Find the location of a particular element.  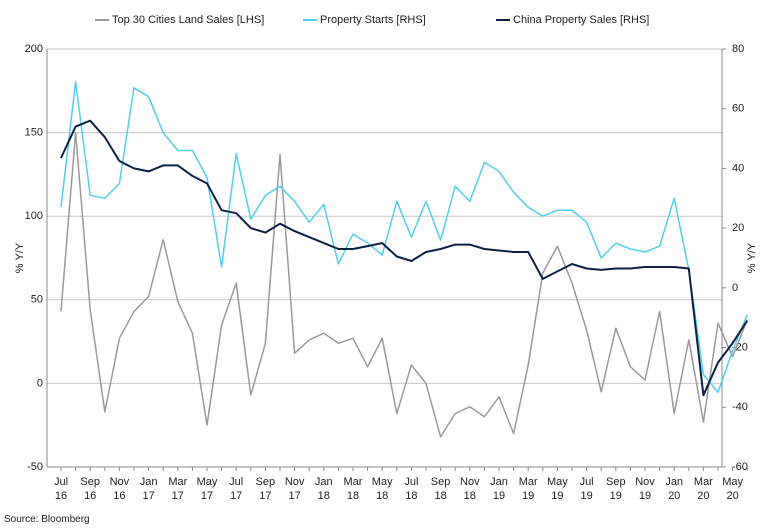

x-tick-label: Nov 17 is located at coordinates (294, 489).